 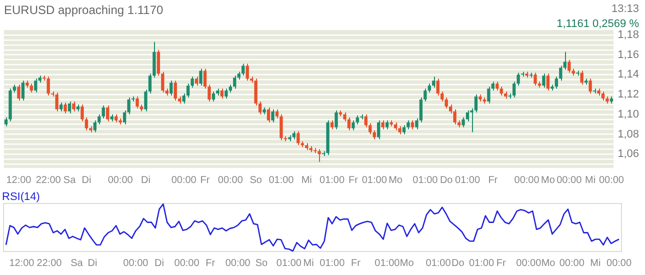 I want to click on x-tick-label: Do, so click(x=458, y=263).